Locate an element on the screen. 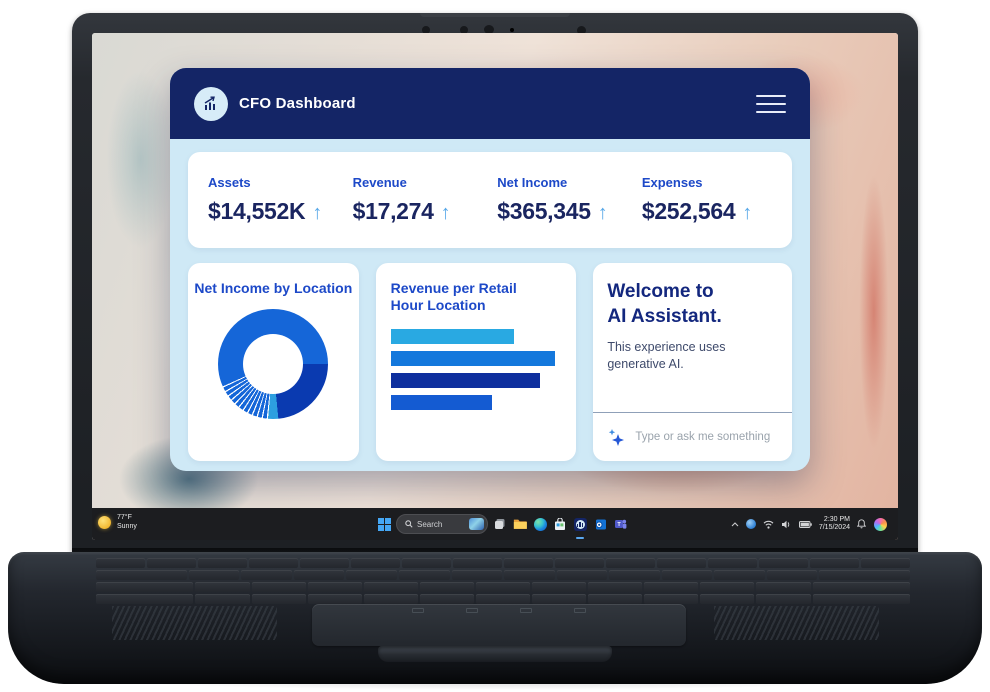  sparkle-icon is located at coordinates (617, 437).